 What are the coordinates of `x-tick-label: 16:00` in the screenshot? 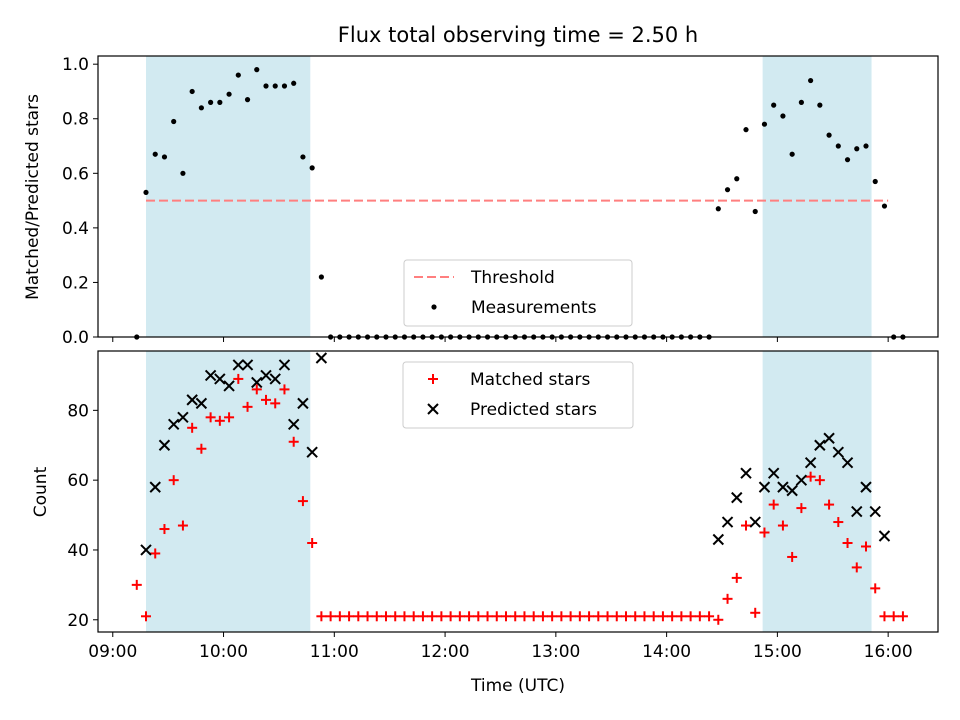 It's located at (888, 652).